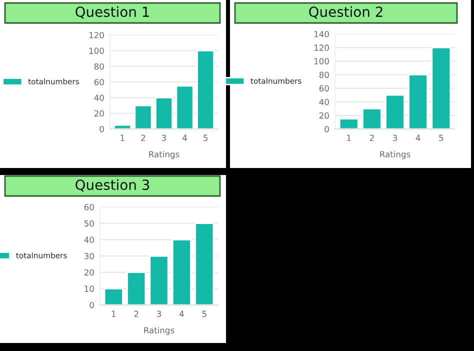 This screenshot has width=474, height=351. Describe the element at coordinates (89, 223) in the screenshot. I see `y-tick-label: 50` at that location.